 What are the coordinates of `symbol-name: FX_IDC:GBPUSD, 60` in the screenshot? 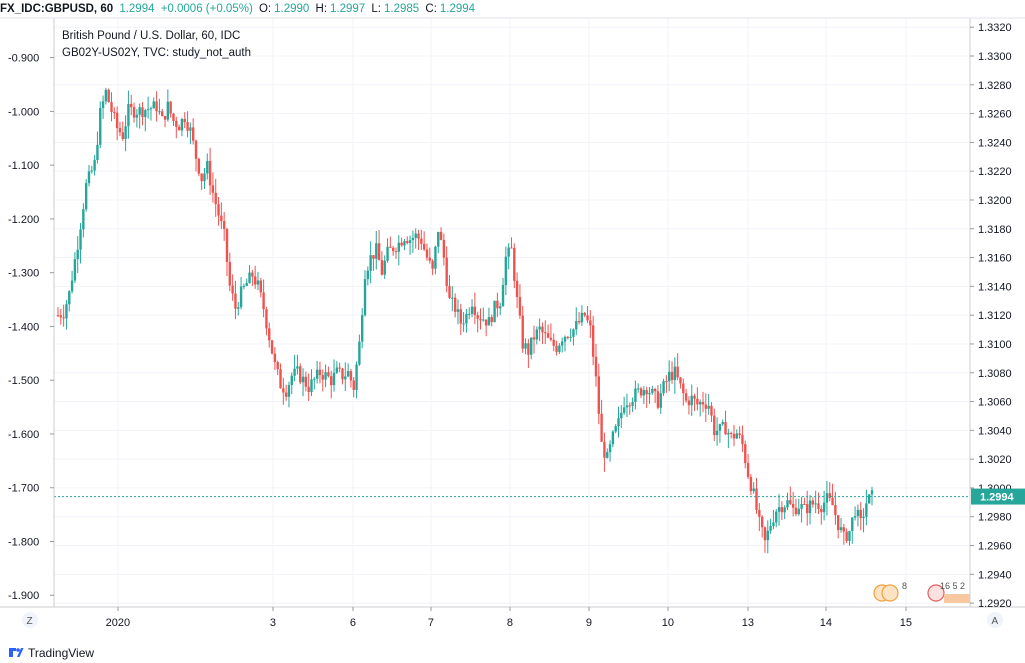 It's located at (57, 9).